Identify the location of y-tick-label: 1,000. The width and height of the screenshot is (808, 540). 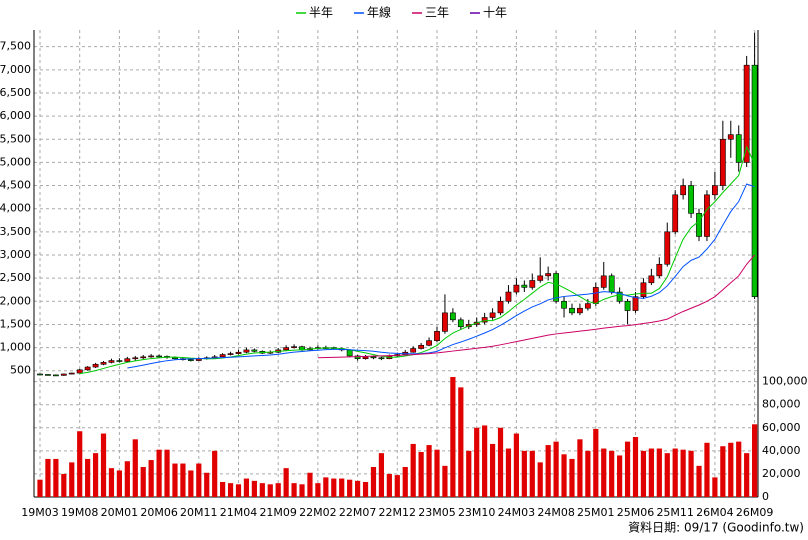
(15, 347).